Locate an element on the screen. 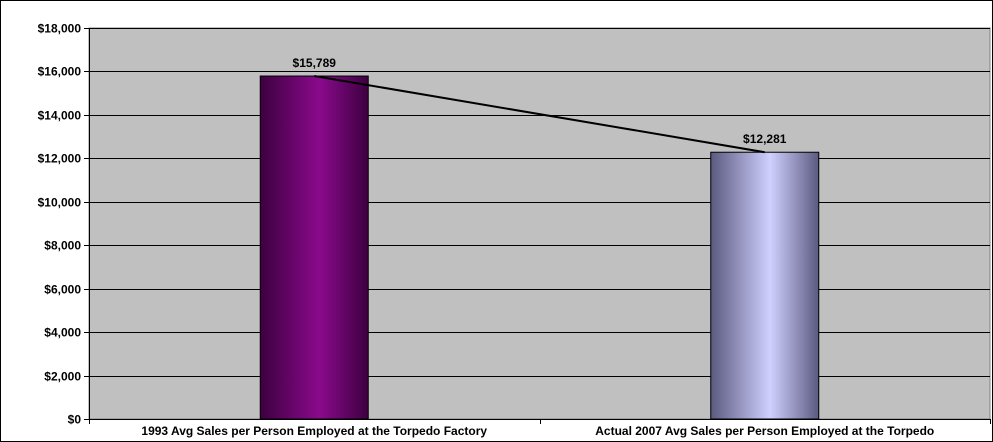 Image resolution: width=993 pixels, height=442 pixels. y-tick-label: $8,000 is located at coordinates (62, 246).